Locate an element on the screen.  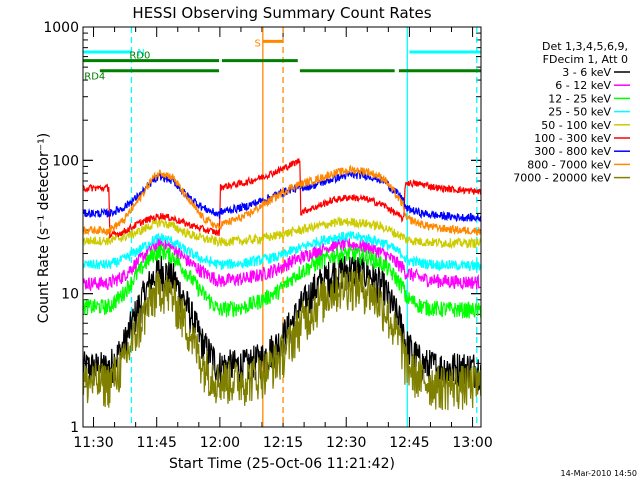
flag-bar-label: N is located at coordinates (140, 53).